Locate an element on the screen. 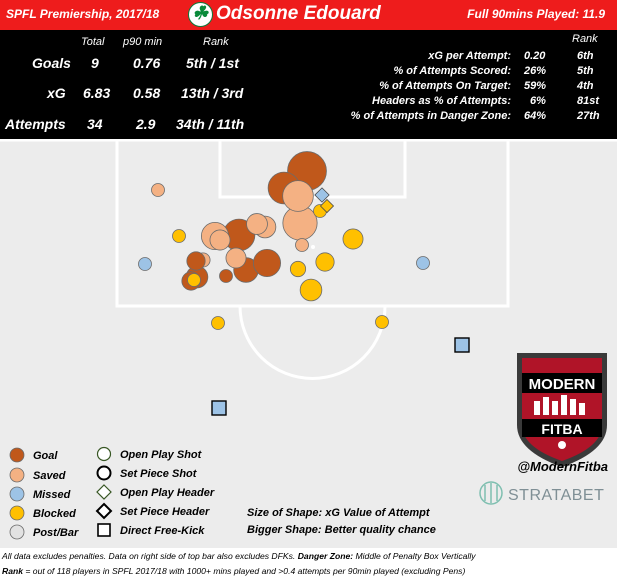  celtic-crest-icon is located at coordinates (200, 14).